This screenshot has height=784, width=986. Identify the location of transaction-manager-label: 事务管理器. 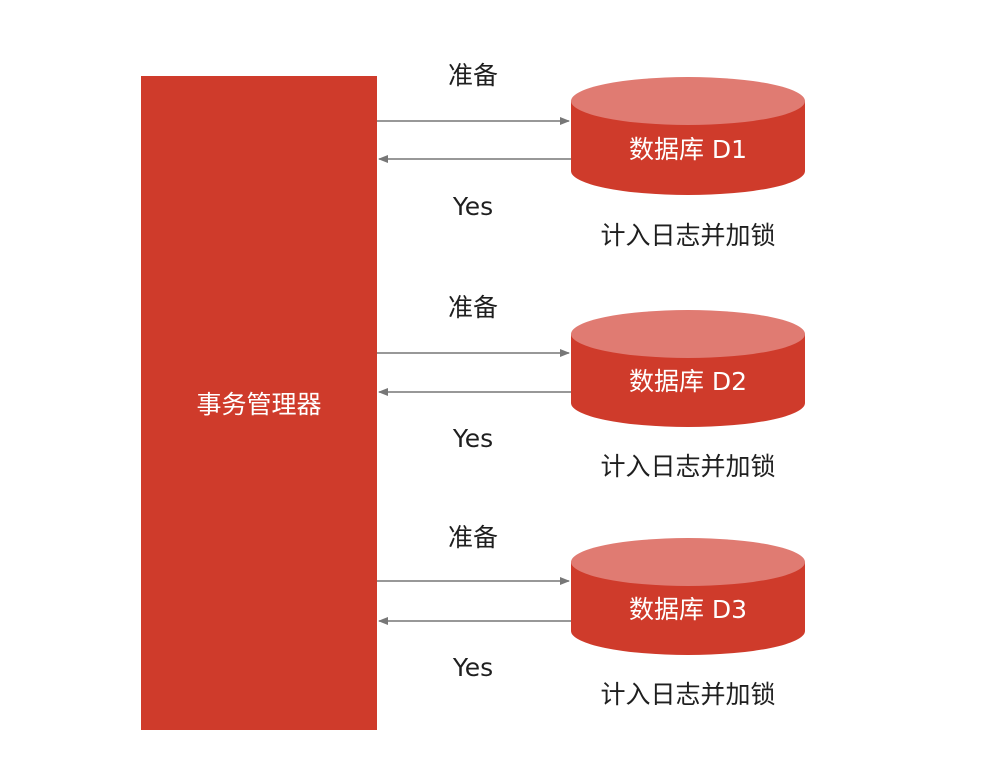
(258, 404).